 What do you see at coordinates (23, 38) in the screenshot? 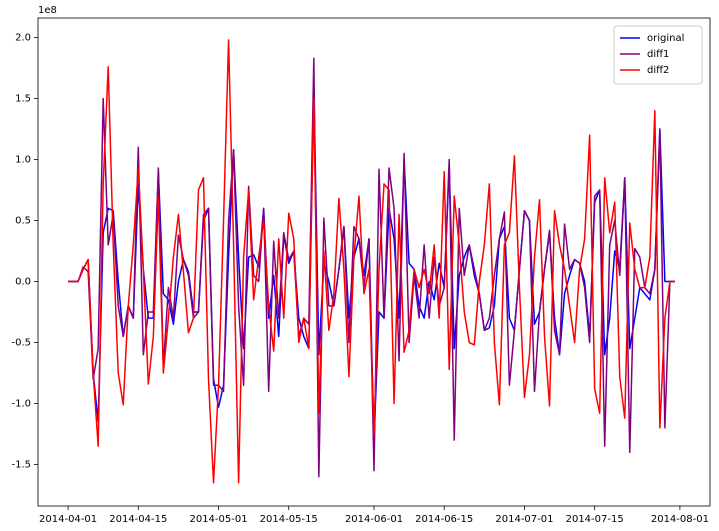
I see `y-tick-label: 2.0` at bounding box center [23, 38].